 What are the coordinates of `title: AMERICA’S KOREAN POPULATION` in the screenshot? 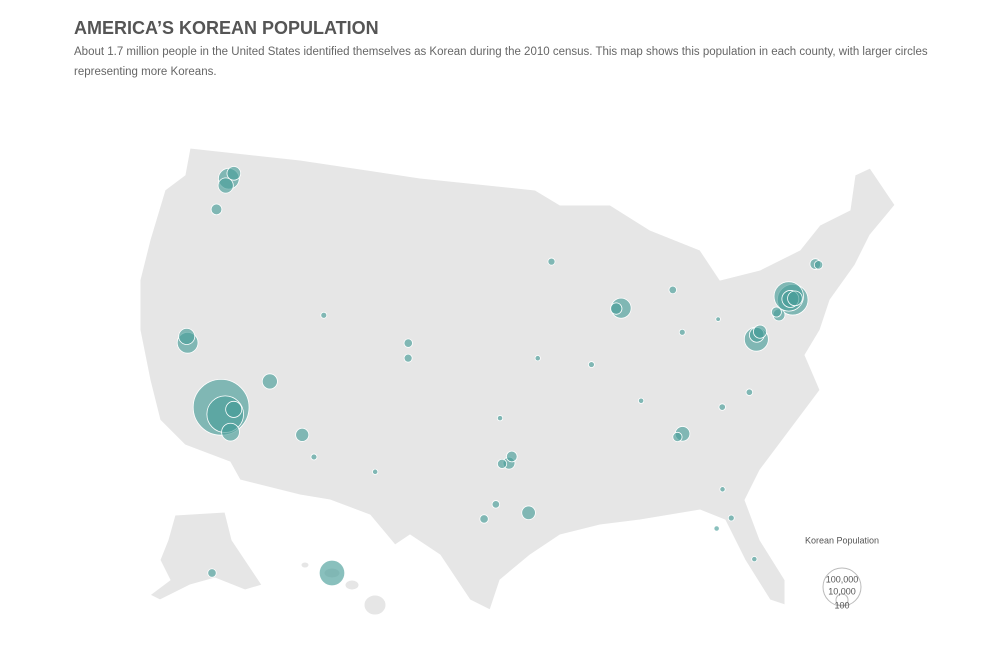 It's located at (226, 28).